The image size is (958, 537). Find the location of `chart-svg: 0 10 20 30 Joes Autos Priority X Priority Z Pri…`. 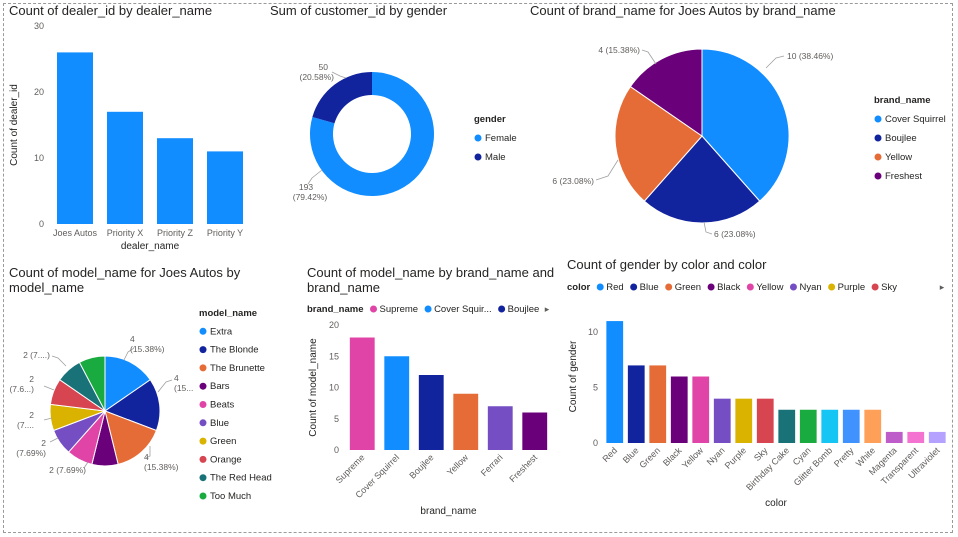

chart-svg: 0 10 20 30 Joes Autos Priority X Priority Z Pri… is located at coordinates (126, 136).